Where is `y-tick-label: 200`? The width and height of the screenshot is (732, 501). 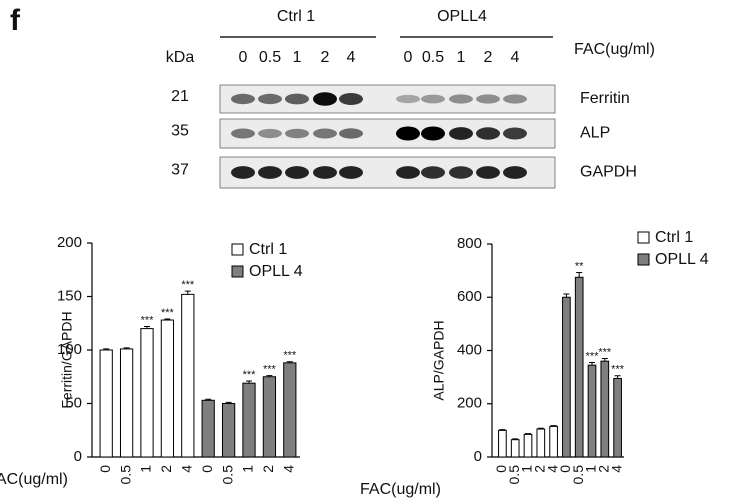 y-tick-label: 200 is located at coordinates (469, 403).